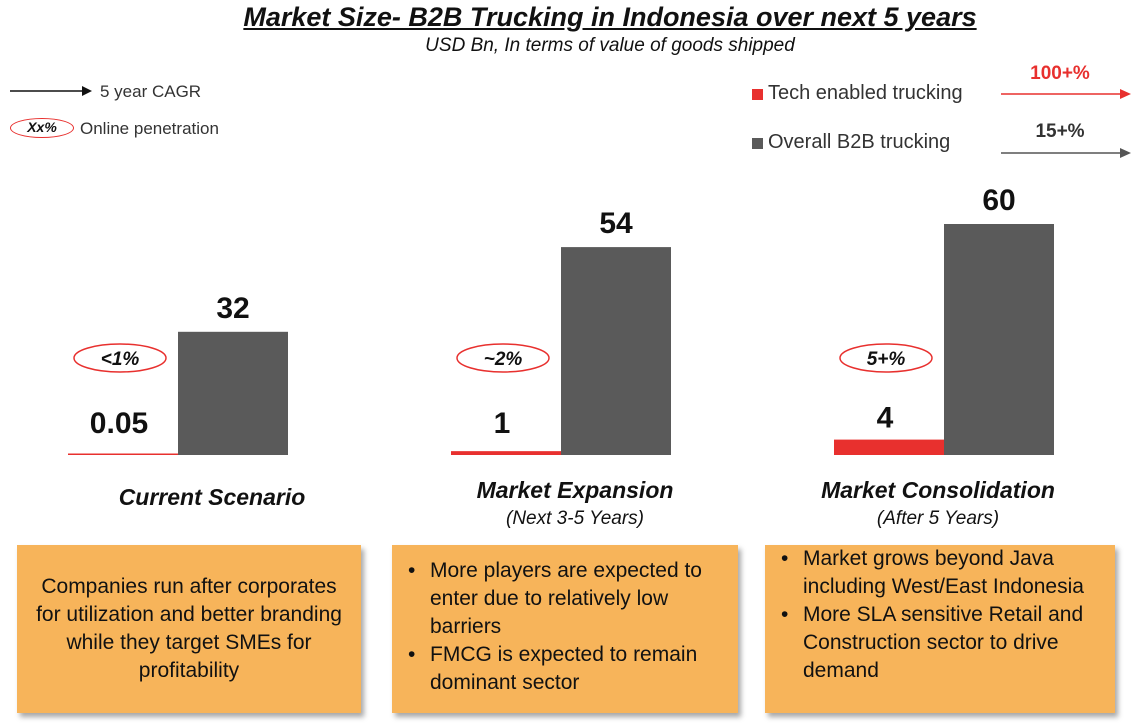 Image resolution: width=1139 pixels, height=726 pixels. Describe the element at coordinates (575, 490) in the screenshot. I see `category-title-1: Market Expansion` at that location.